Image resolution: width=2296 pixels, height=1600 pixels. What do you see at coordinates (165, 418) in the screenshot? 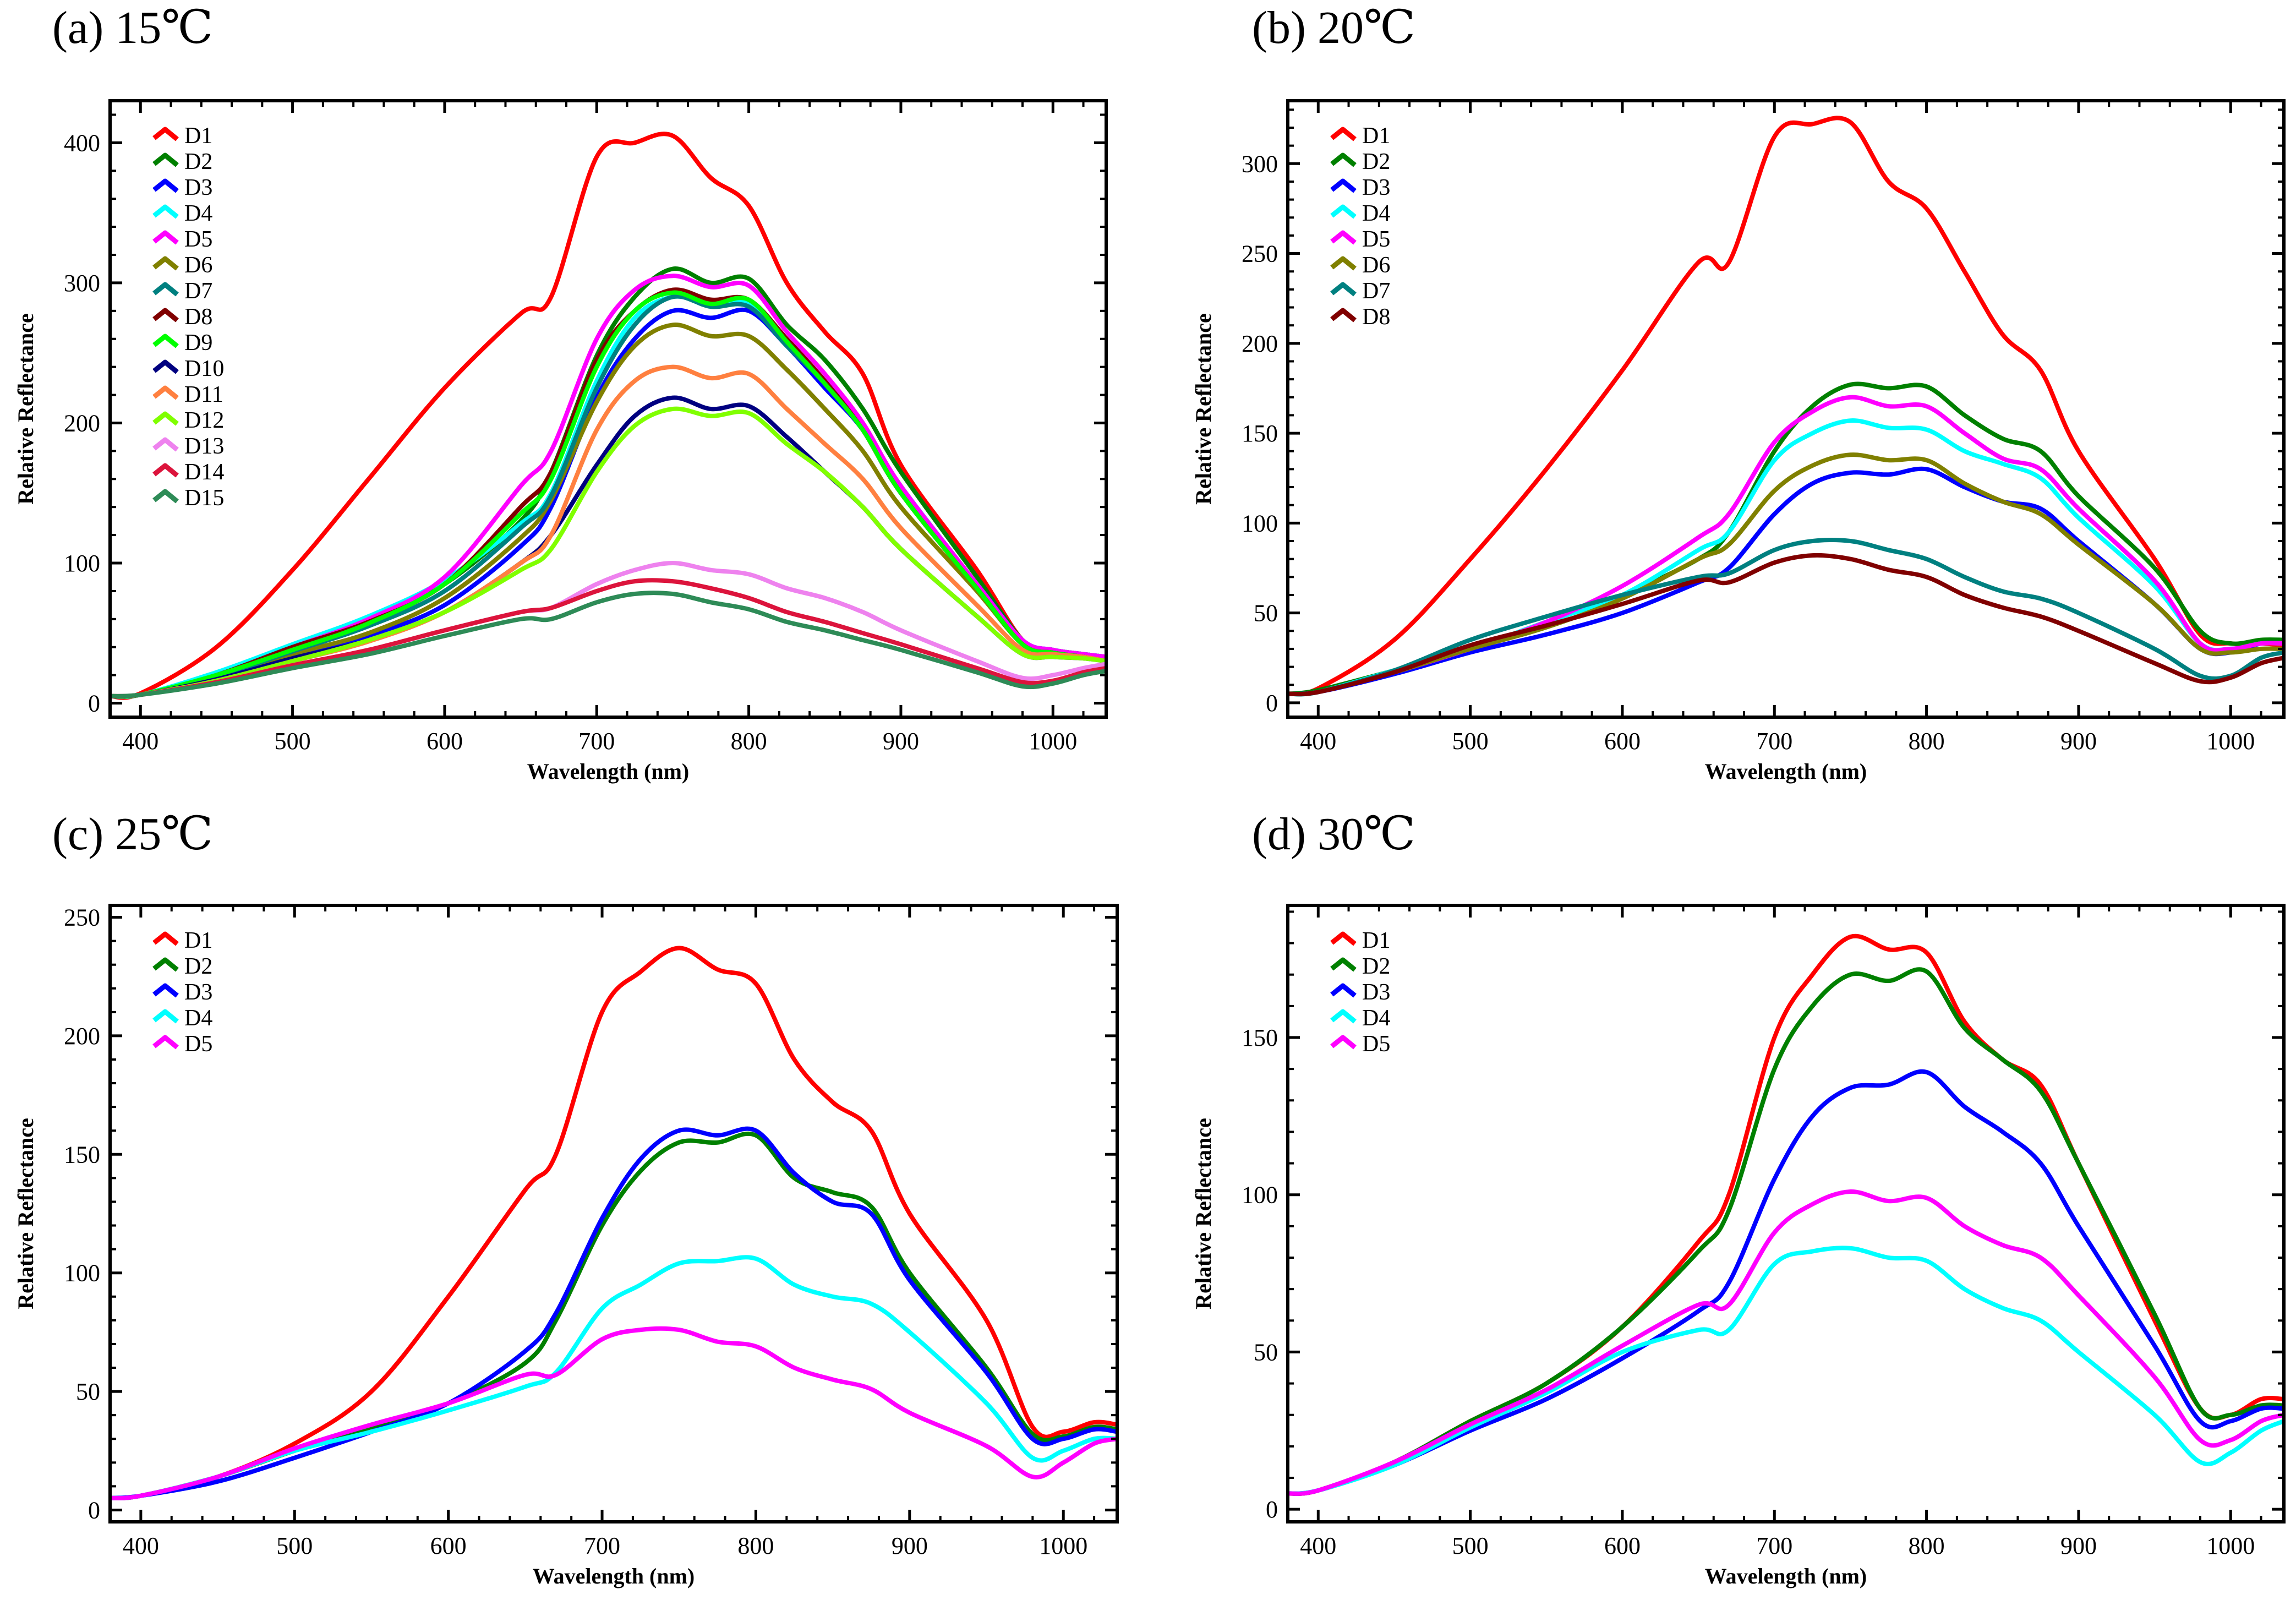
I see `legend-swatch-d12` at bounding box center [165, 418].